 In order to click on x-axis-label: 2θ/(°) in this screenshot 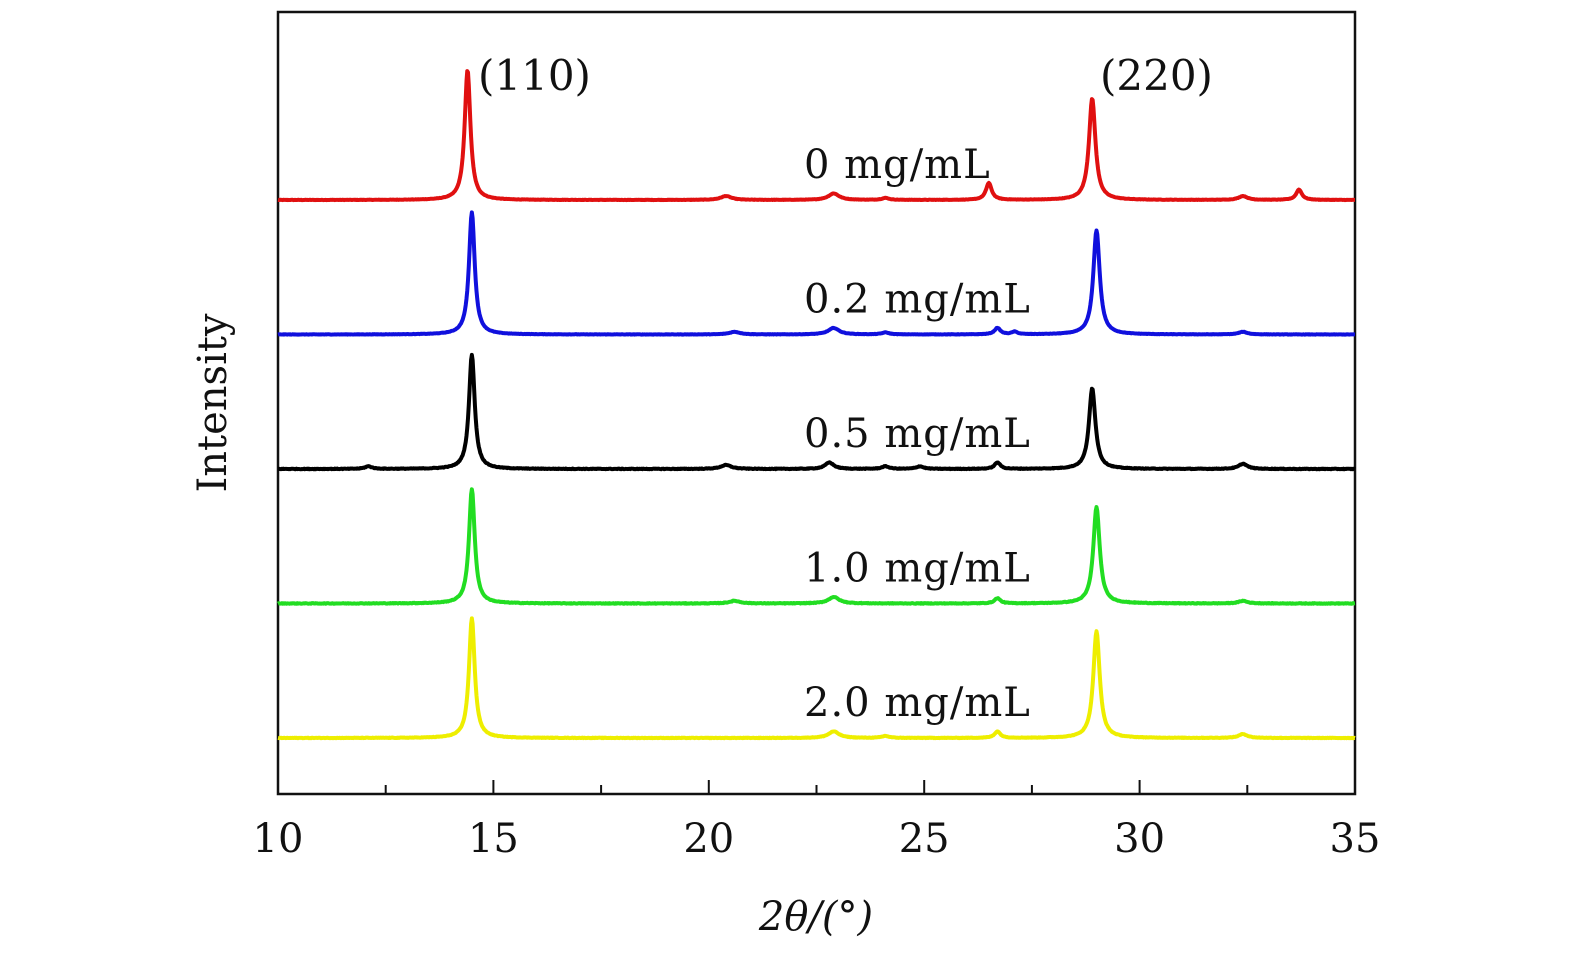, I will do `click(815, 917)`.